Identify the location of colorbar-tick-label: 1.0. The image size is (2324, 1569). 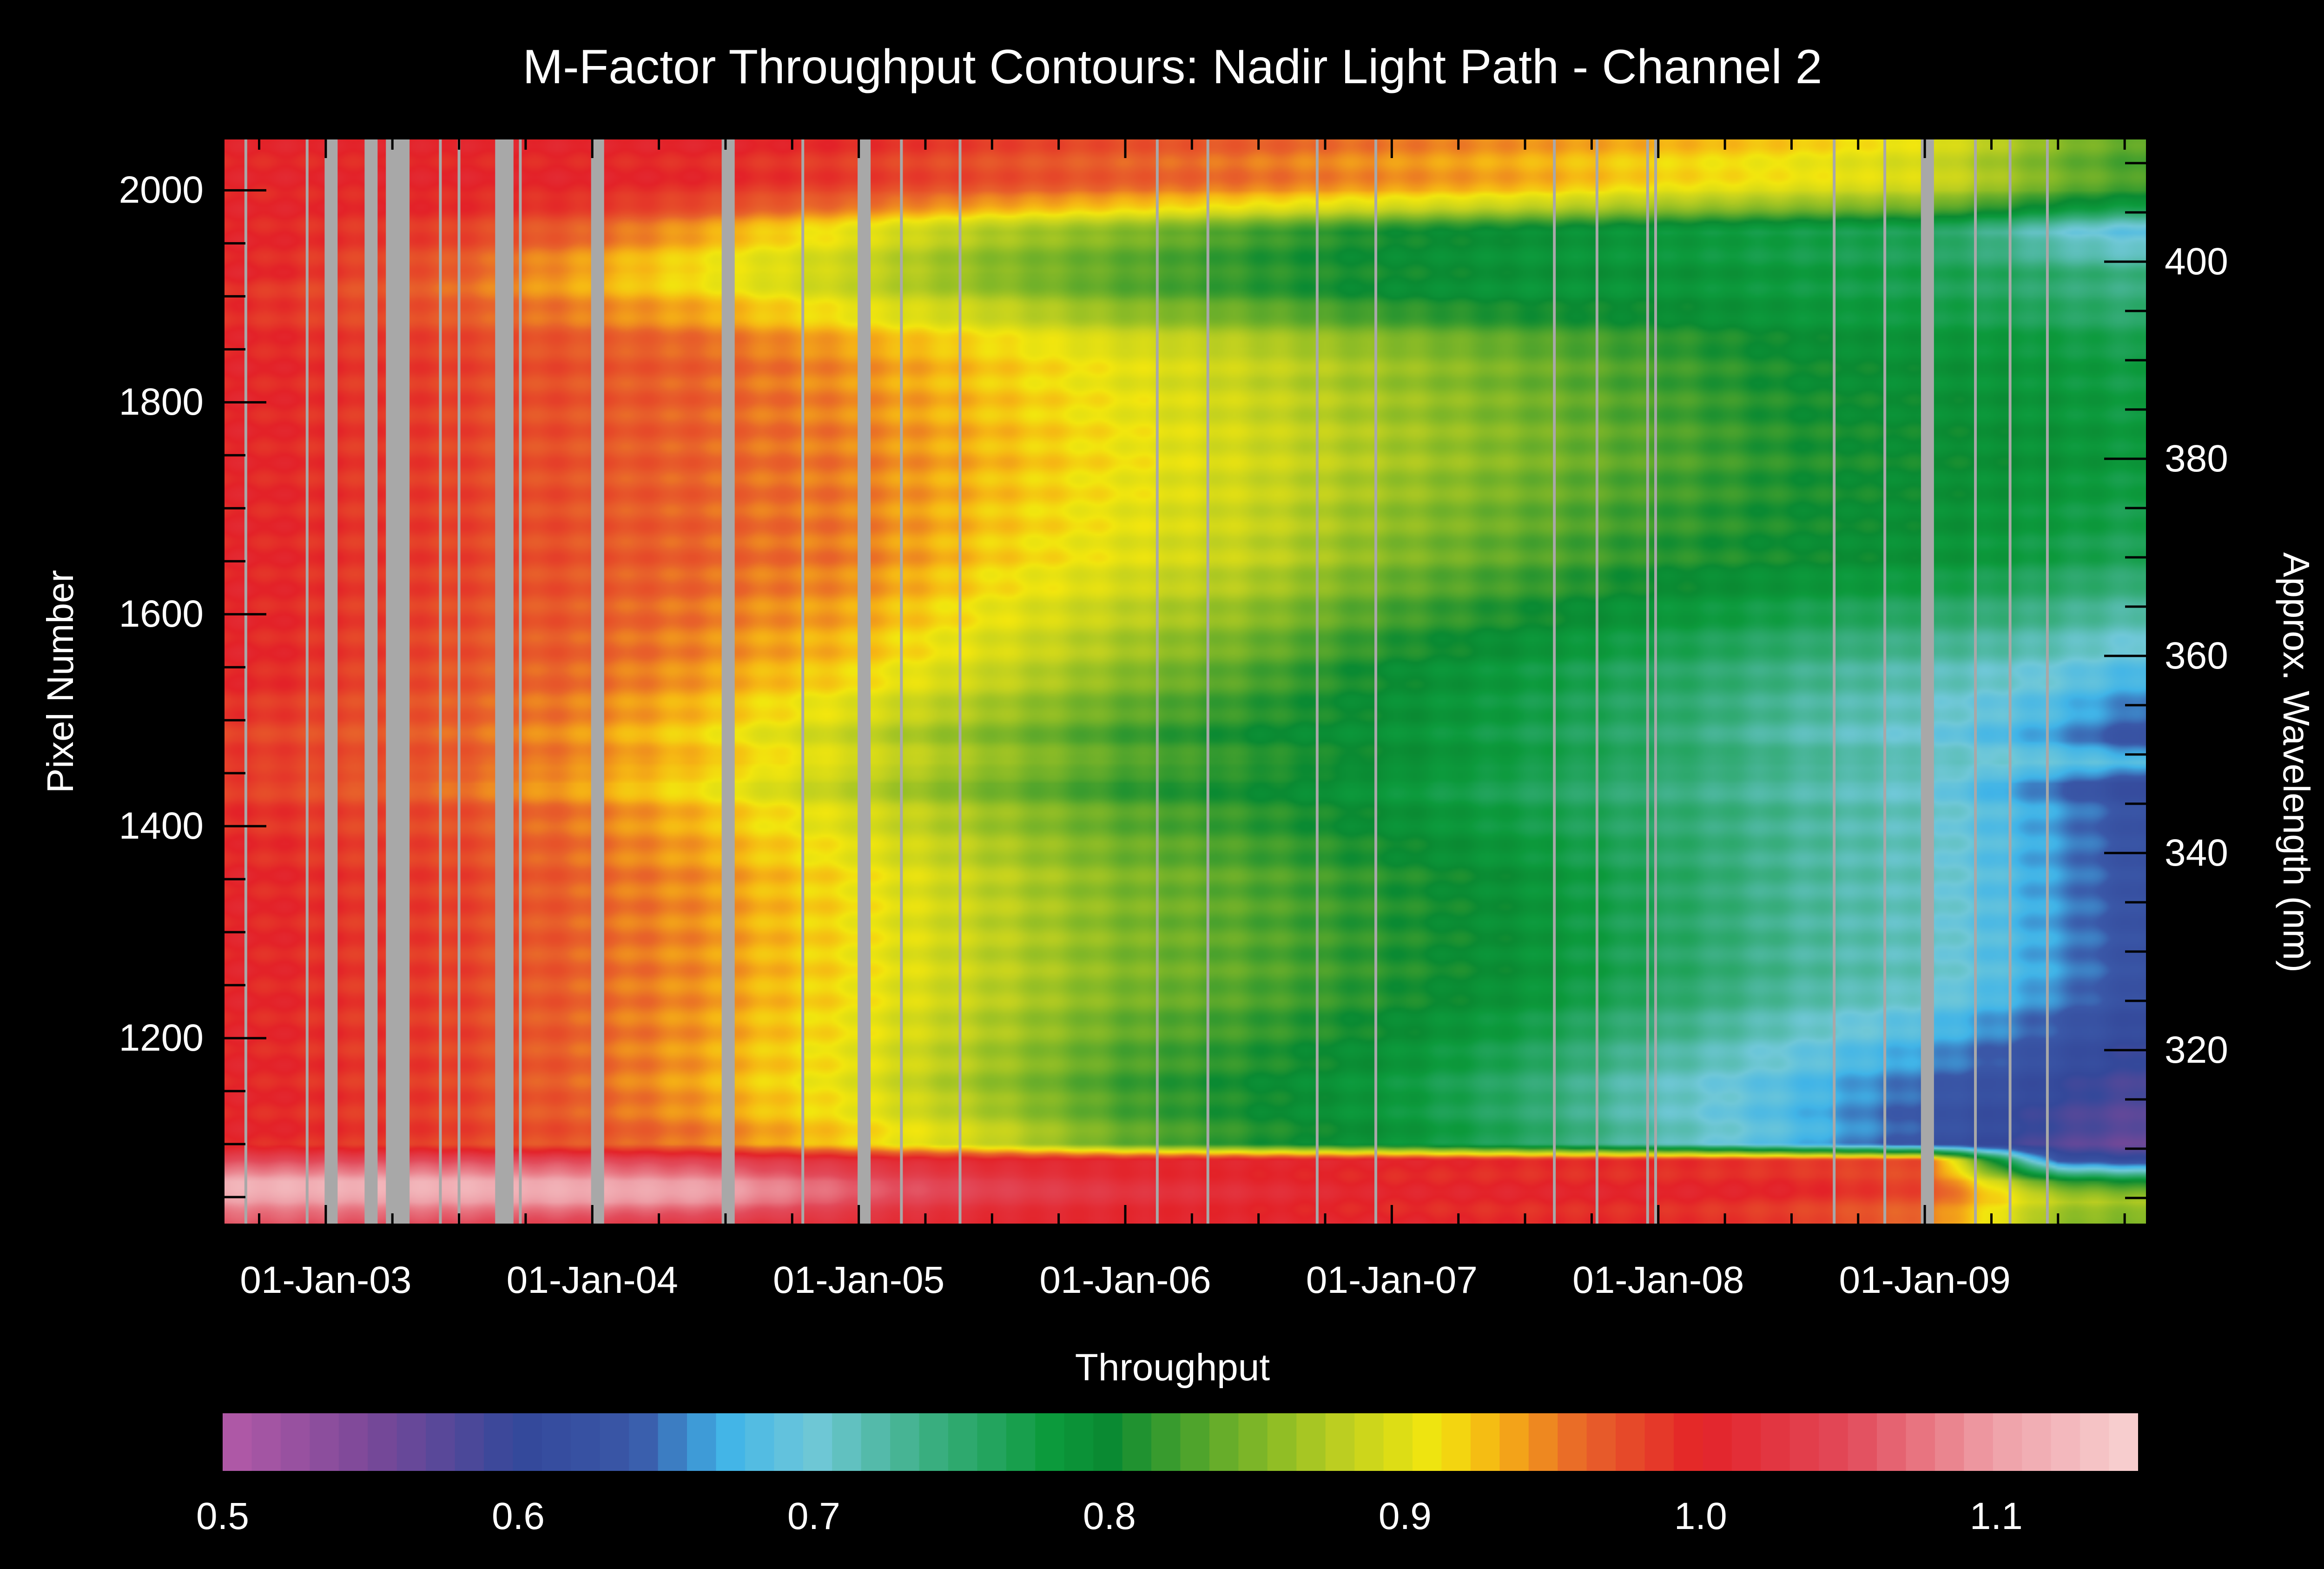
(1700, 1516).